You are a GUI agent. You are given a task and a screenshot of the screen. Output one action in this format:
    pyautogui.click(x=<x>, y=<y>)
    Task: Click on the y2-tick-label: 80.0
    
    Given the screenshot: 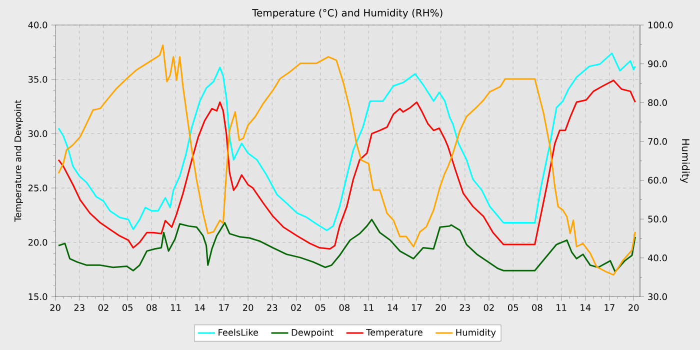 What is the action you would take?
    pyautogui.click(x=657, y=102)
    